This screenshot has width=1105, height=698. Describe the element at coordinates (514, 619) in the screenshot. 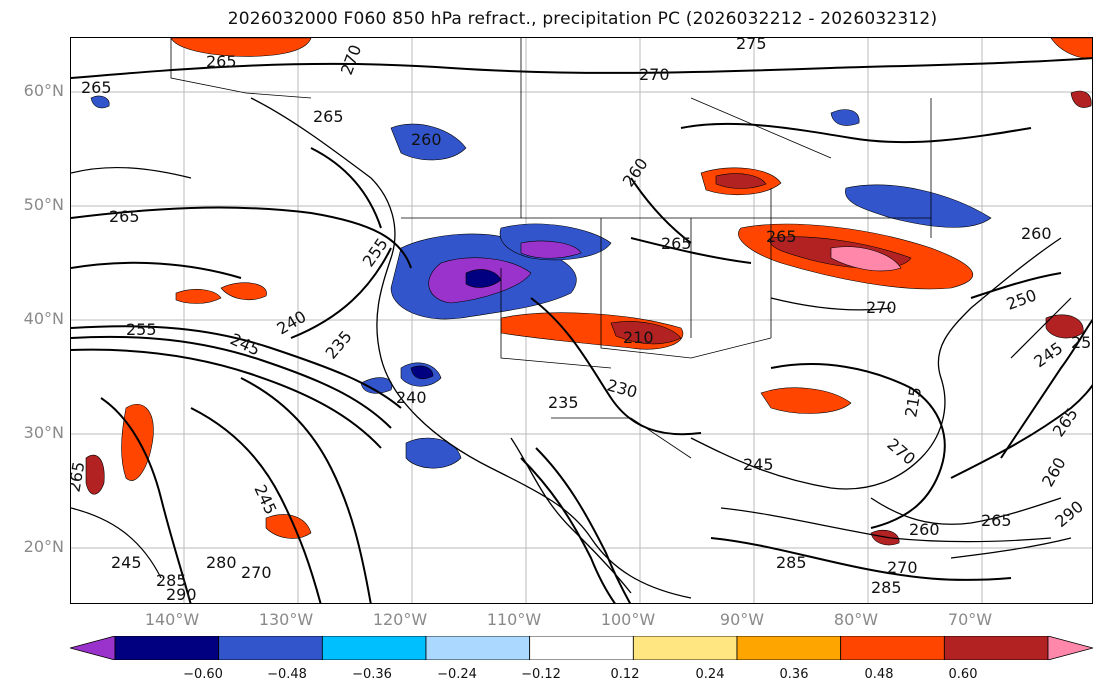

I see `longitude-label: 110°W` at that location.